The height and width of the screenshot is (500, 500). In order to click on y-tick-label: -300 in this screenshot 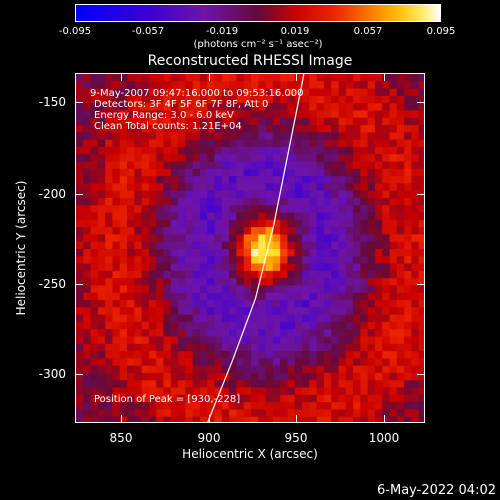, I will do `click(52, 374)`.